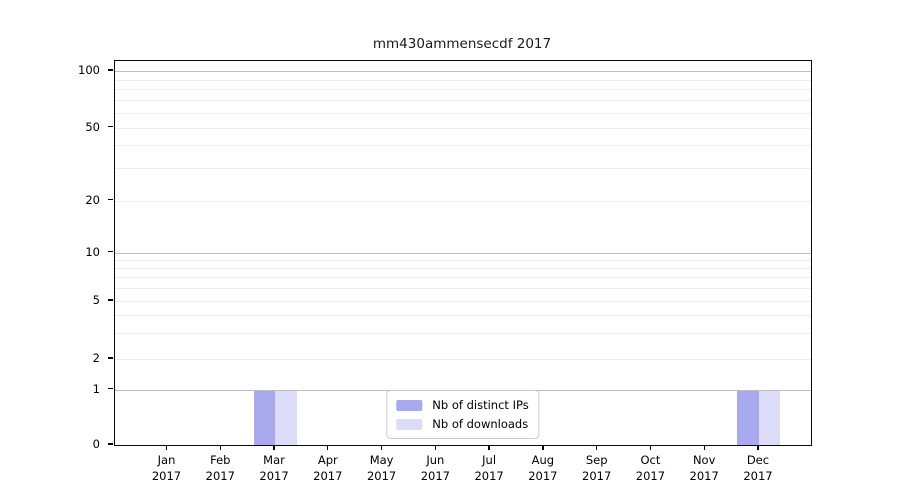  Describe the element at coordinates (274, 468) in the screenshot. I see `x-tick-label: Mar 2017` at that location.